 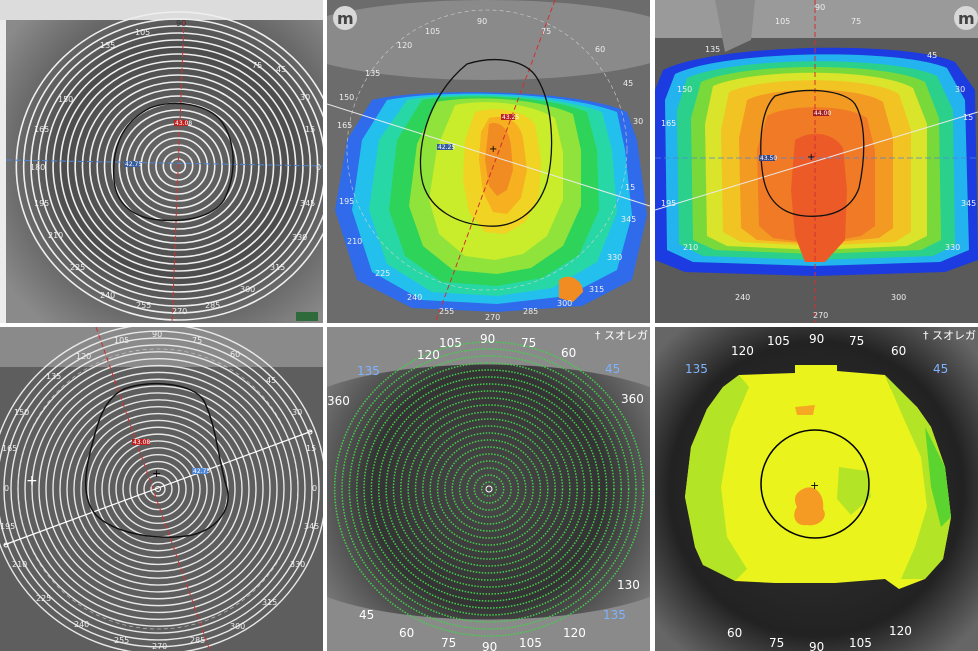 What do you see at coordinates (414, 297) in the screenshot?
I see `tick-label: 240` at bounding box center [414, 297].